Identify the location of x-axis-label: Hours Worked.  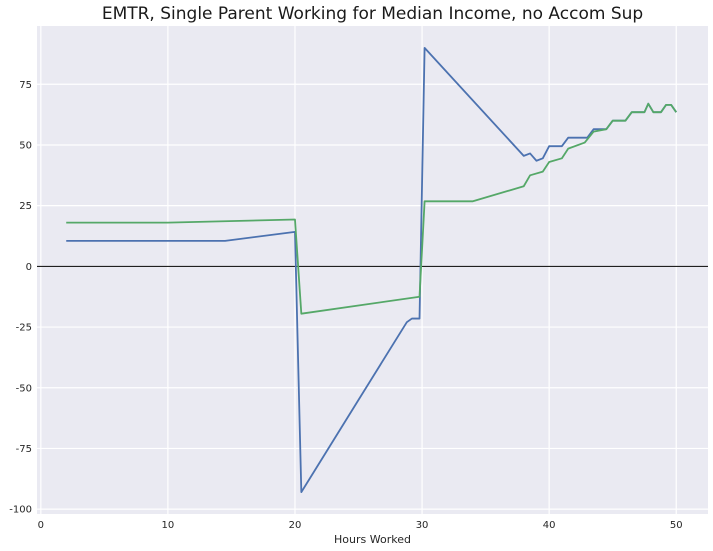
(372, 539).